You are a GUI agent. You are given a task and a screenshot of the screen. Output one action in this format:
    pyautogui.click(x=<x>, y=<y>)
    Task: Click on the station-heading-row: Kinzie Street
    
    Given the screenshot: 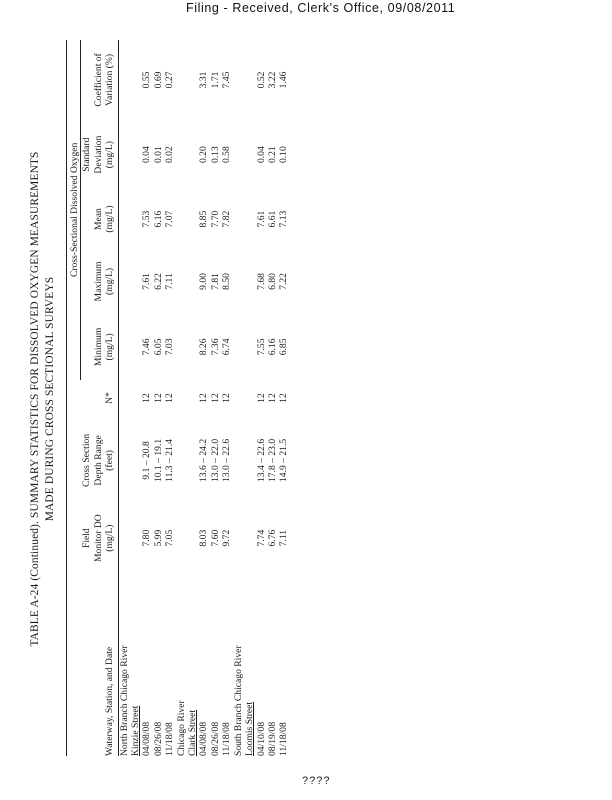 What is the action you would take?
    pyautogui.click(x=135, y=398)
    